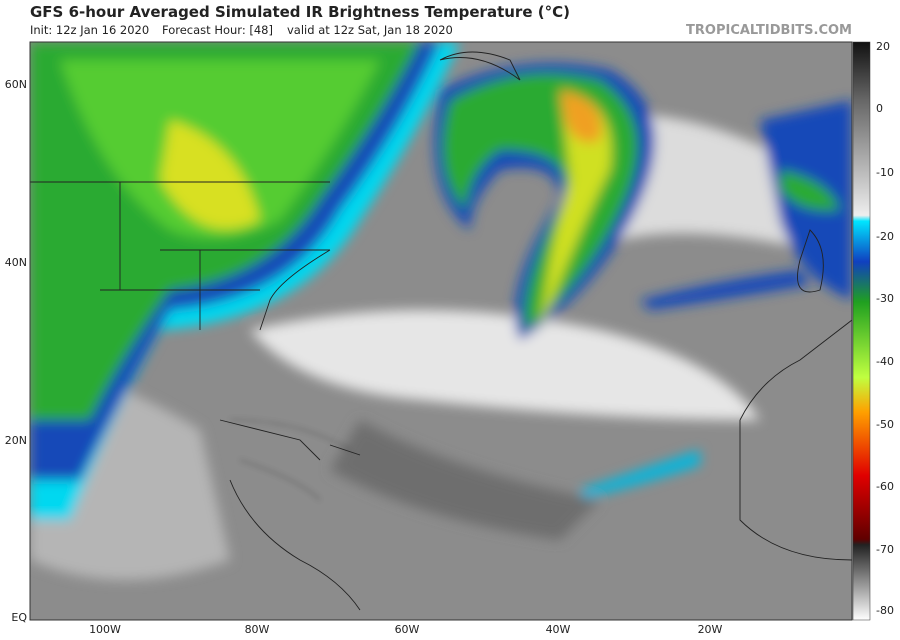 The width and height of the screenshot is (900, 640). Describe the element at coordinates (879, 108) in the screenshot. I see `colorbar-label: 0` at that location.